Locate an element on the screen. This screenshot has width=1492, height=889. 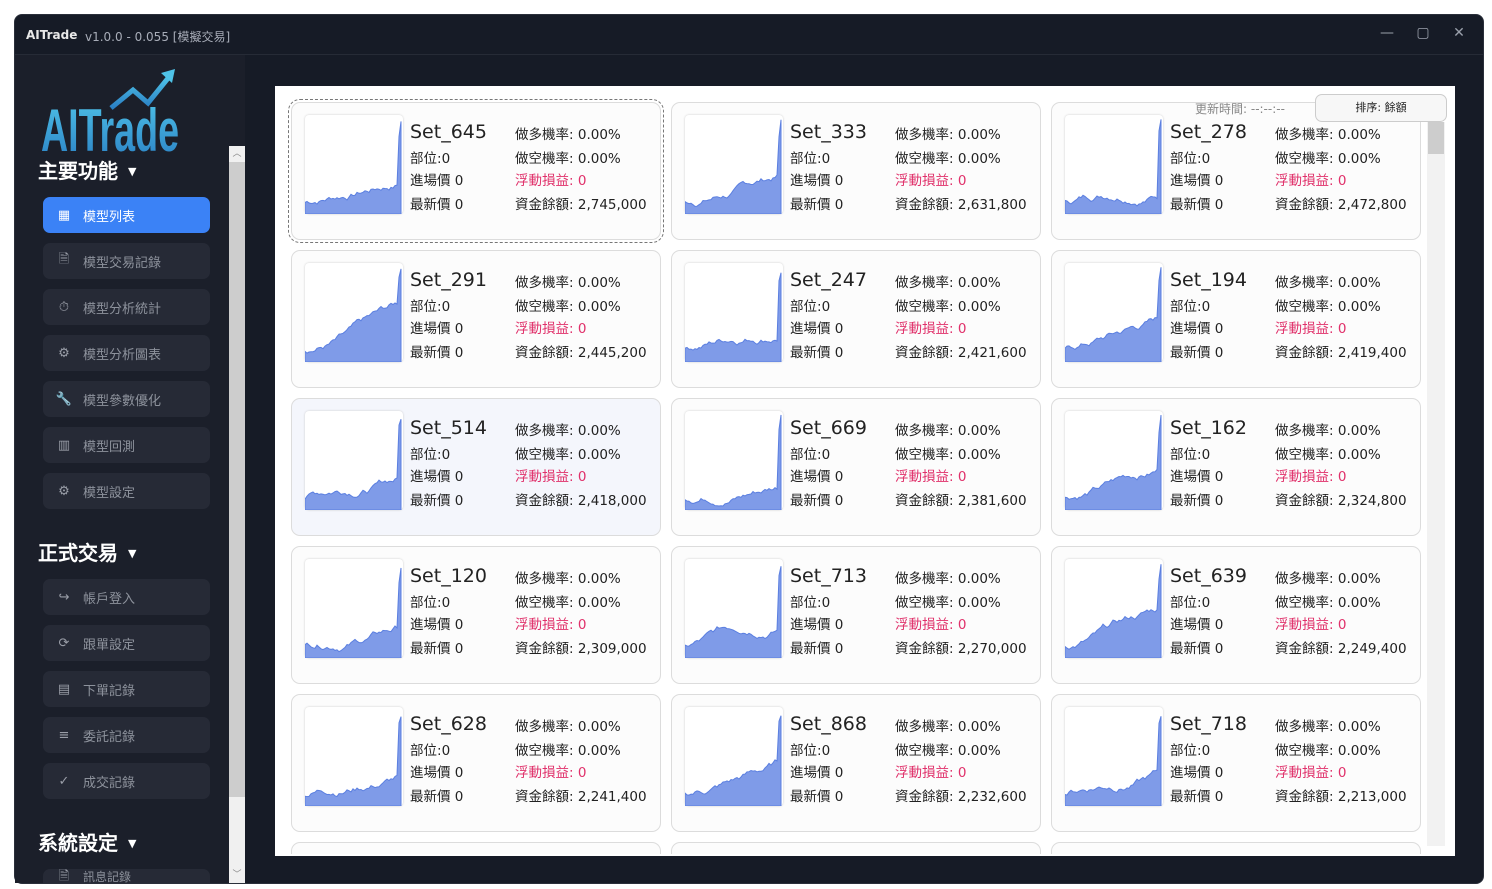
model-name: Set_278 is located at coordinates (1208, 132).